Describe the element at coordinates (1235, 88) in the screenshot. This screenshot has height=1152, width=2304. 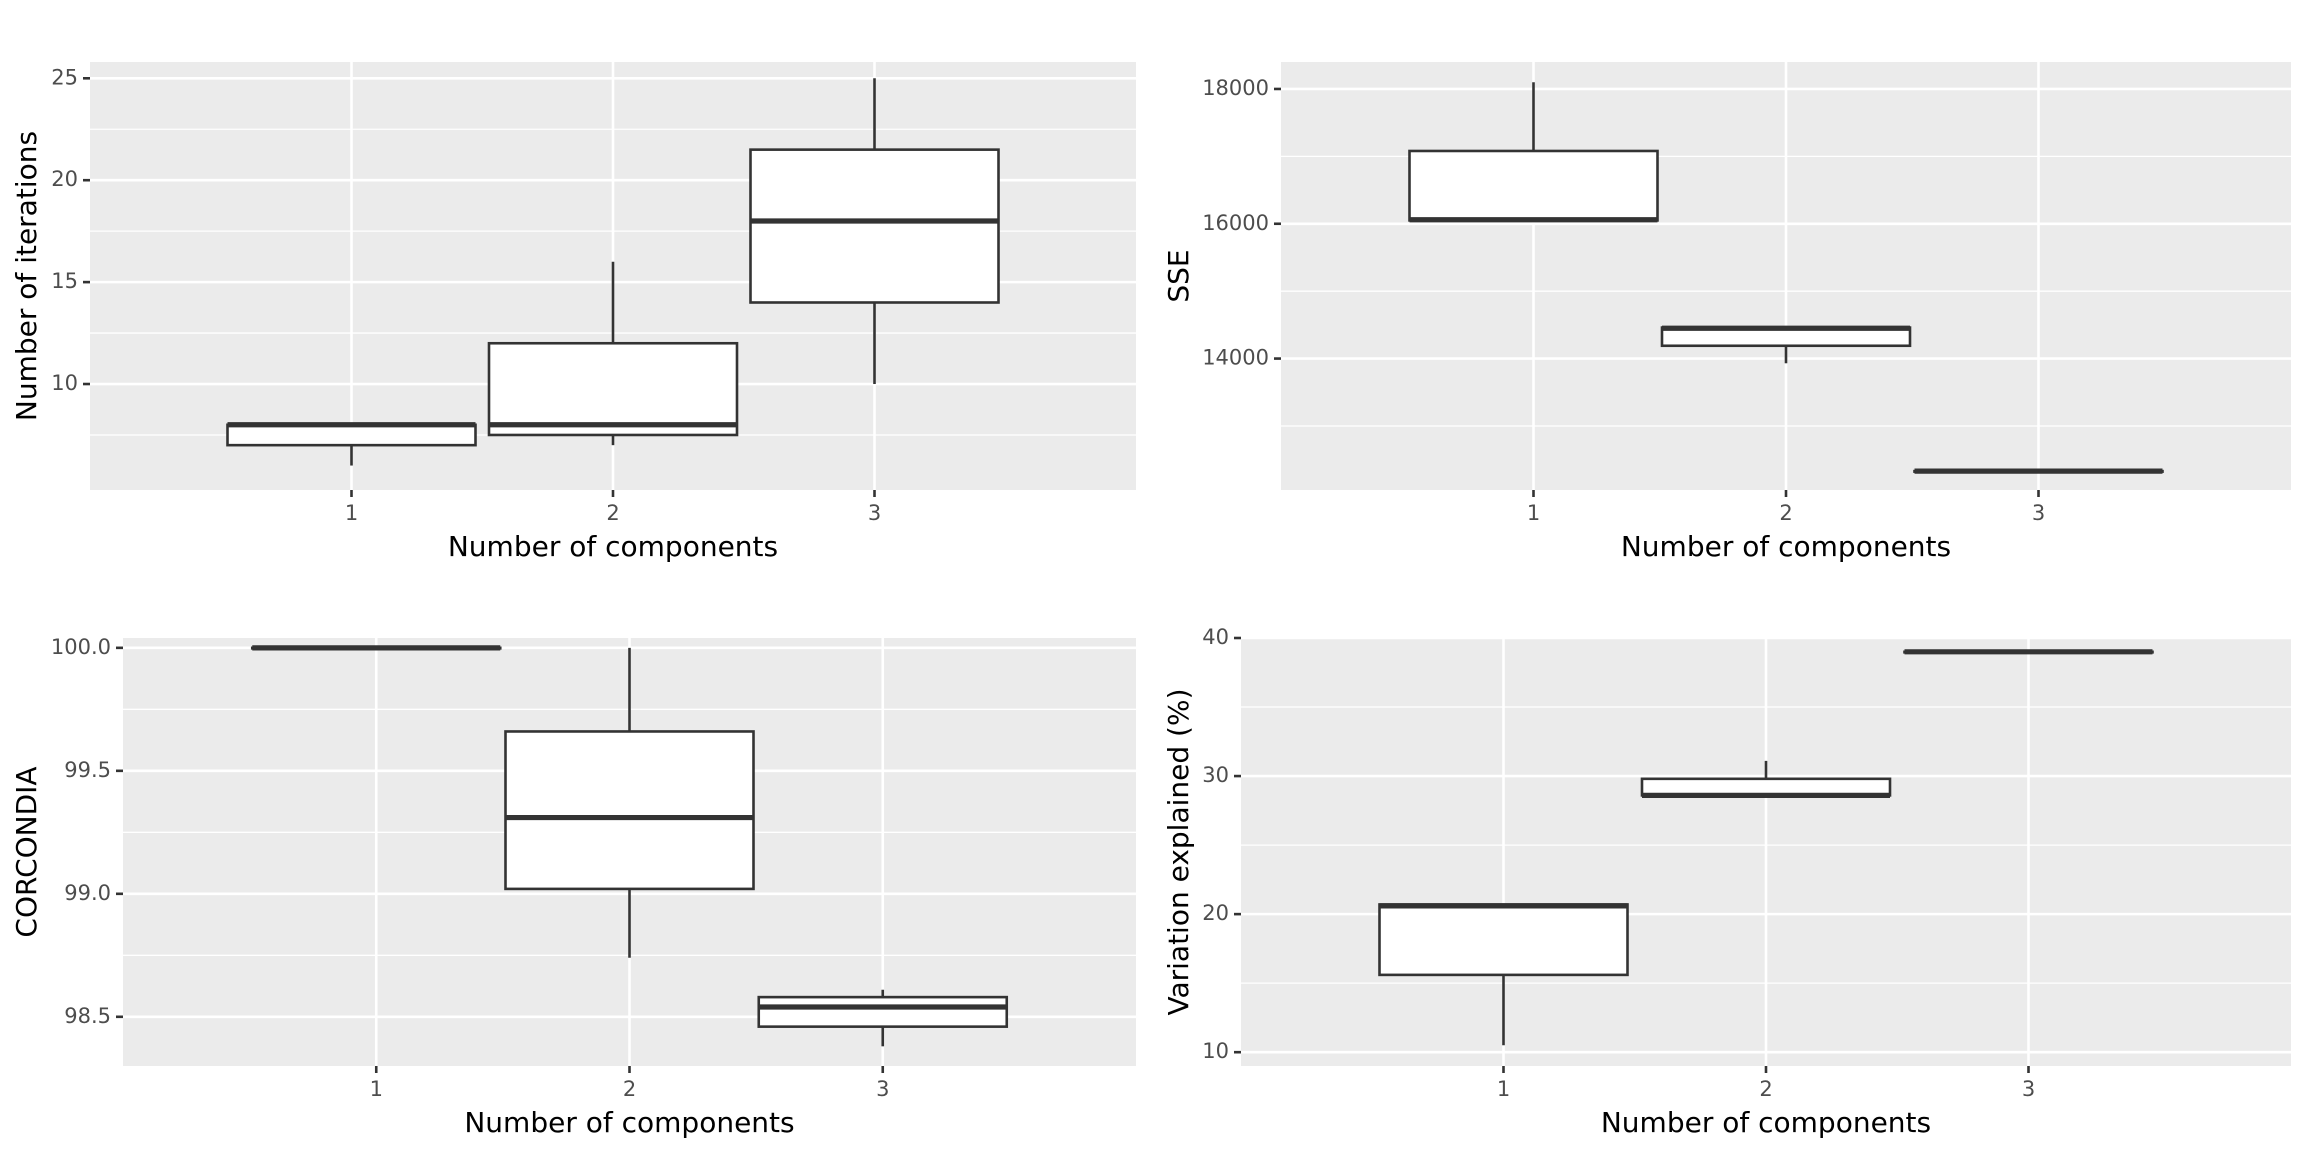
I see `y-tick-label: 18000` at that location.